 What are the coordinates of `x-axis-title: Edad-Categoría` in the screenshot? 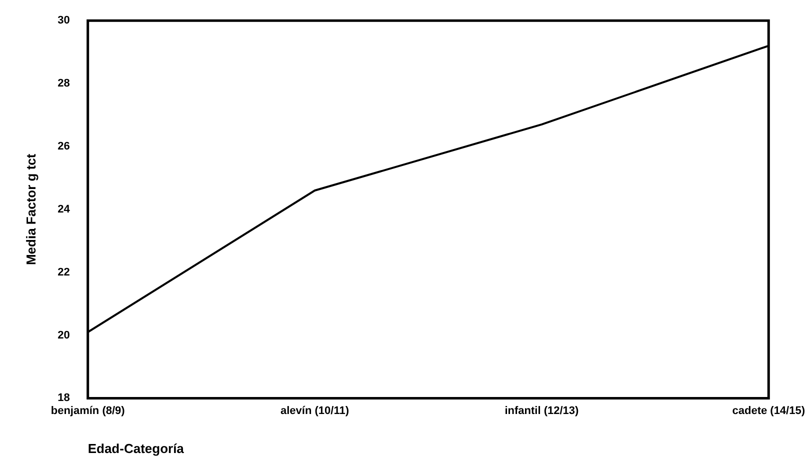 It's located at (136, 448).